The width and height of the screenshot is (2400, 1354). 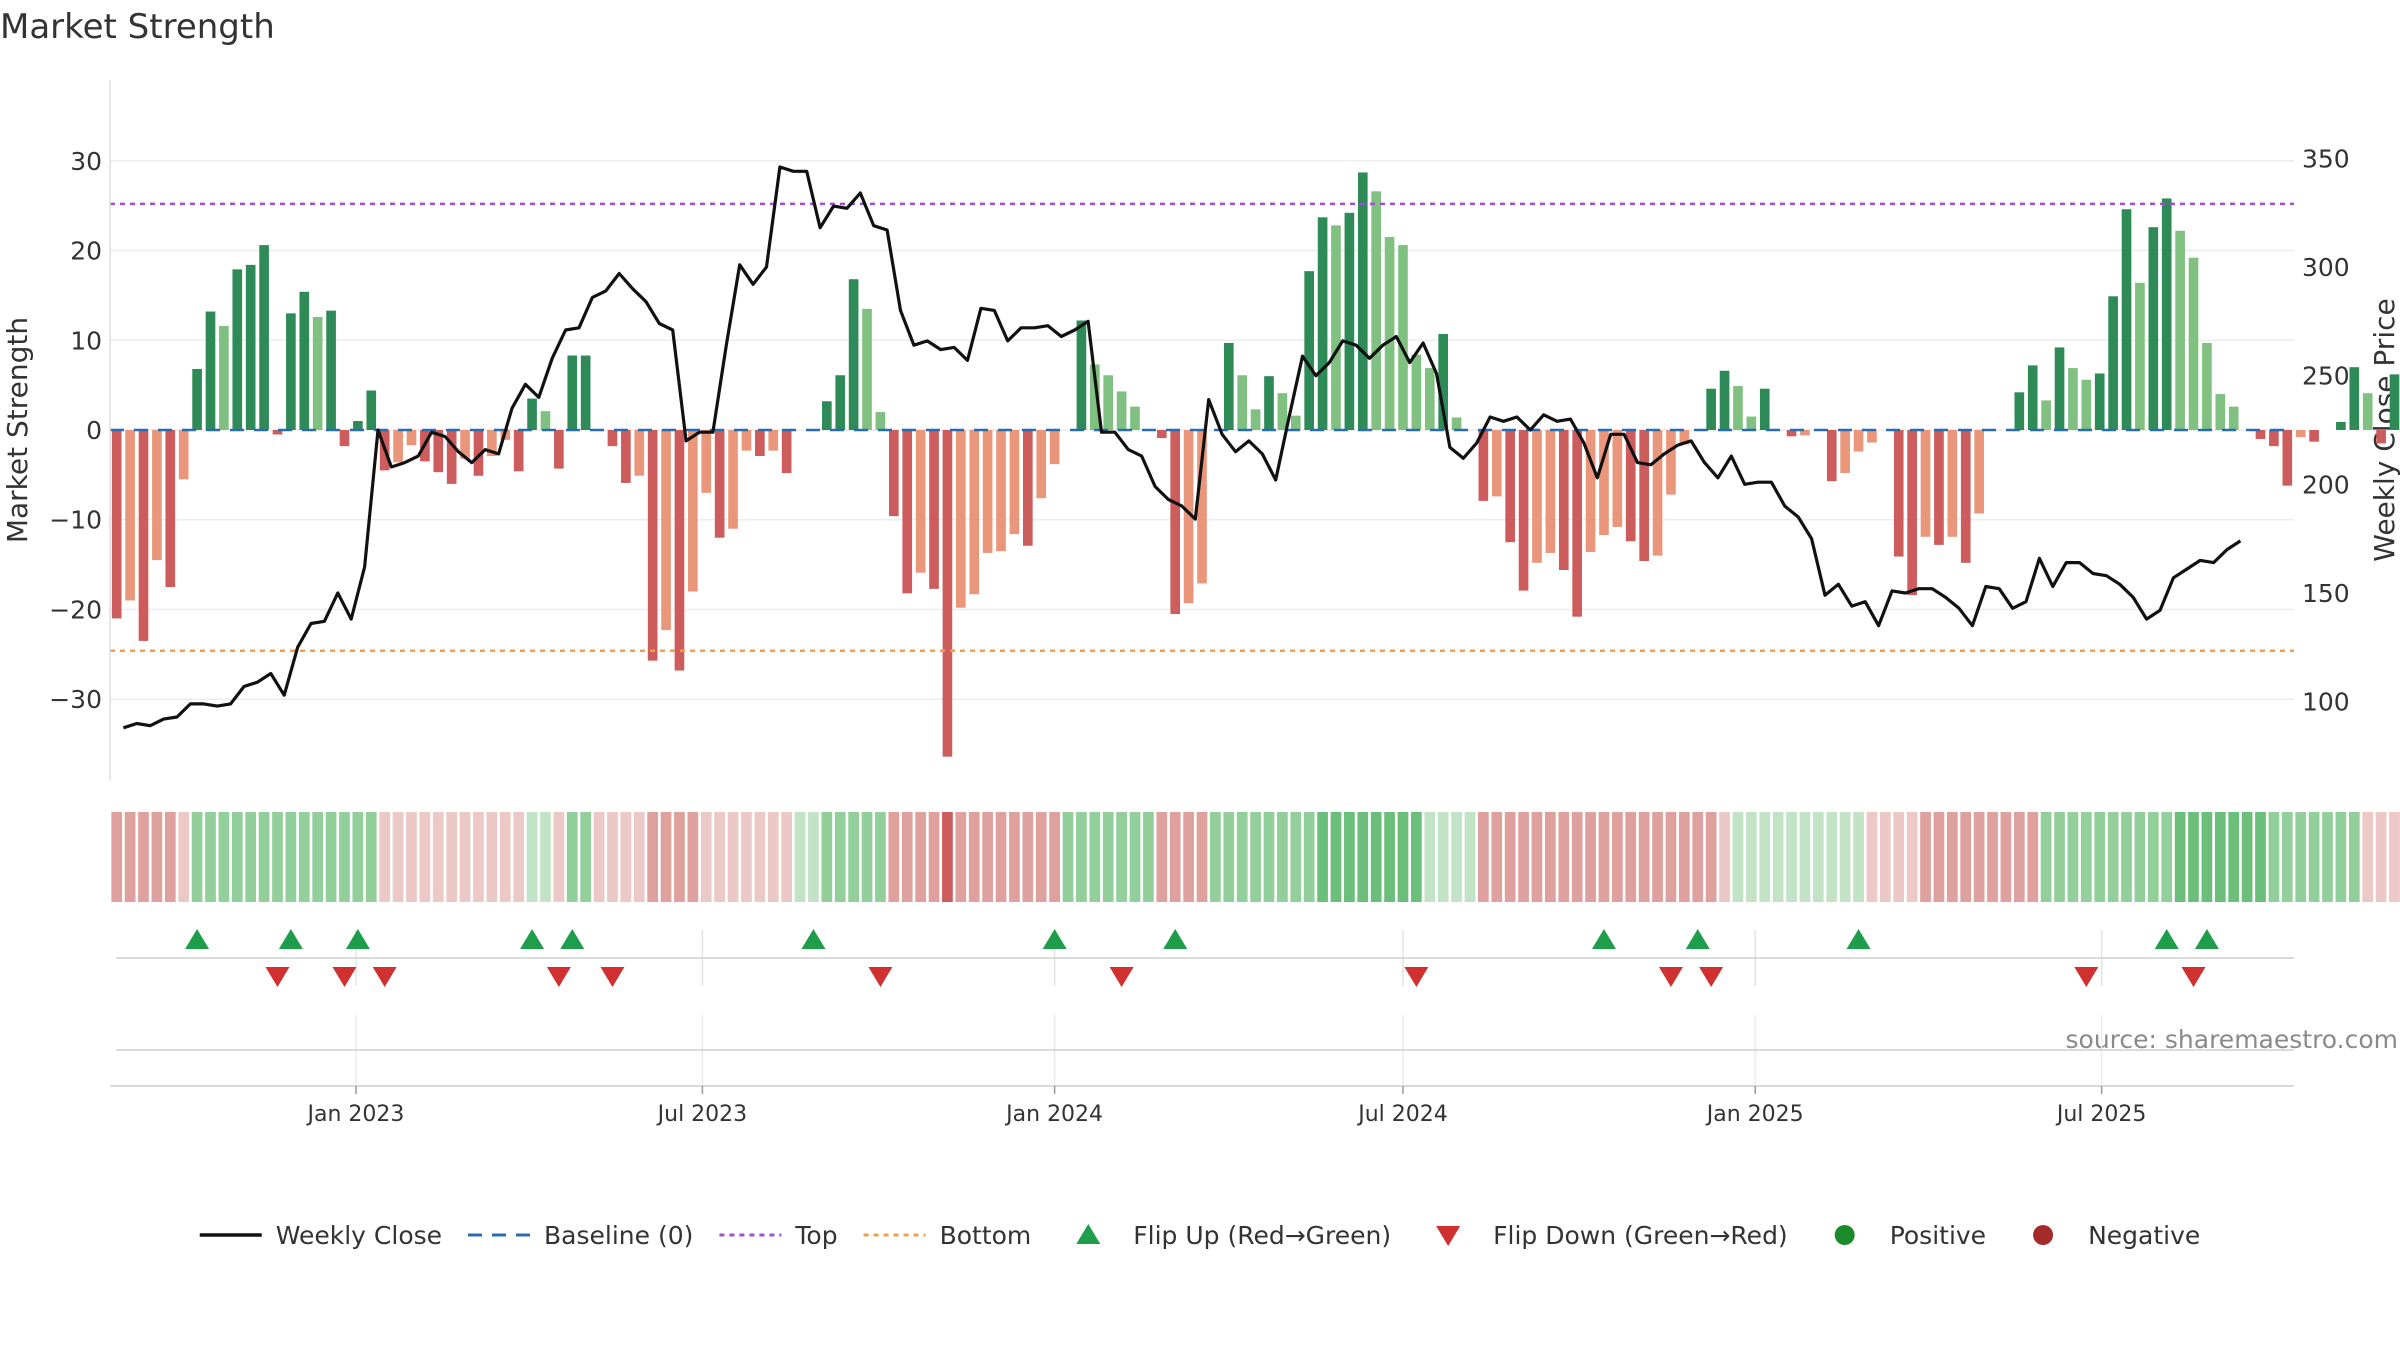 What do you see at coordinates (1402, 1114) in the screenshot?
I see `x-tick-label: Jul 2024` at bounding box center [1402, 1114].